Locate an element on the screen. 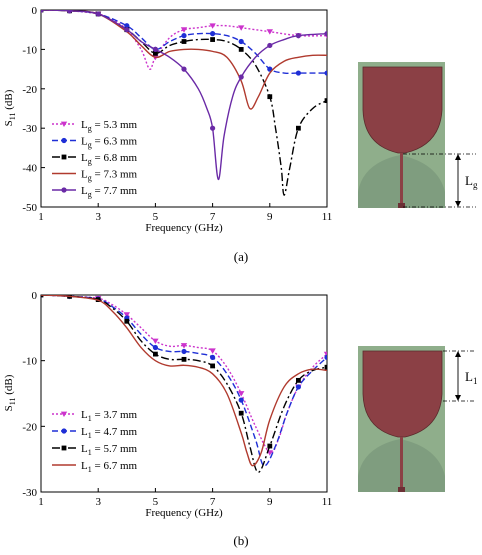 The height and width of the screenshot is (555, 482). caption-b: (b) is located at coordinates (240, 540).